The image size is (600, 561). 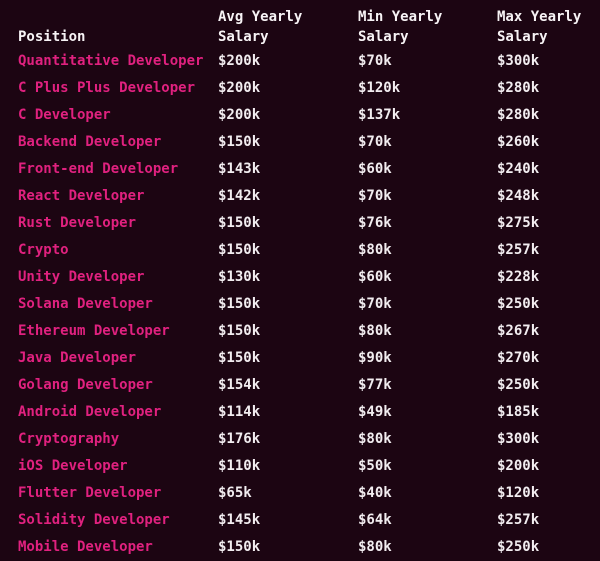 What do you see at coordinates (309, 141) in the screenshot?
I see `table-row: Backend Developer $150k $70k $260k` at bounding box center [309, 141].